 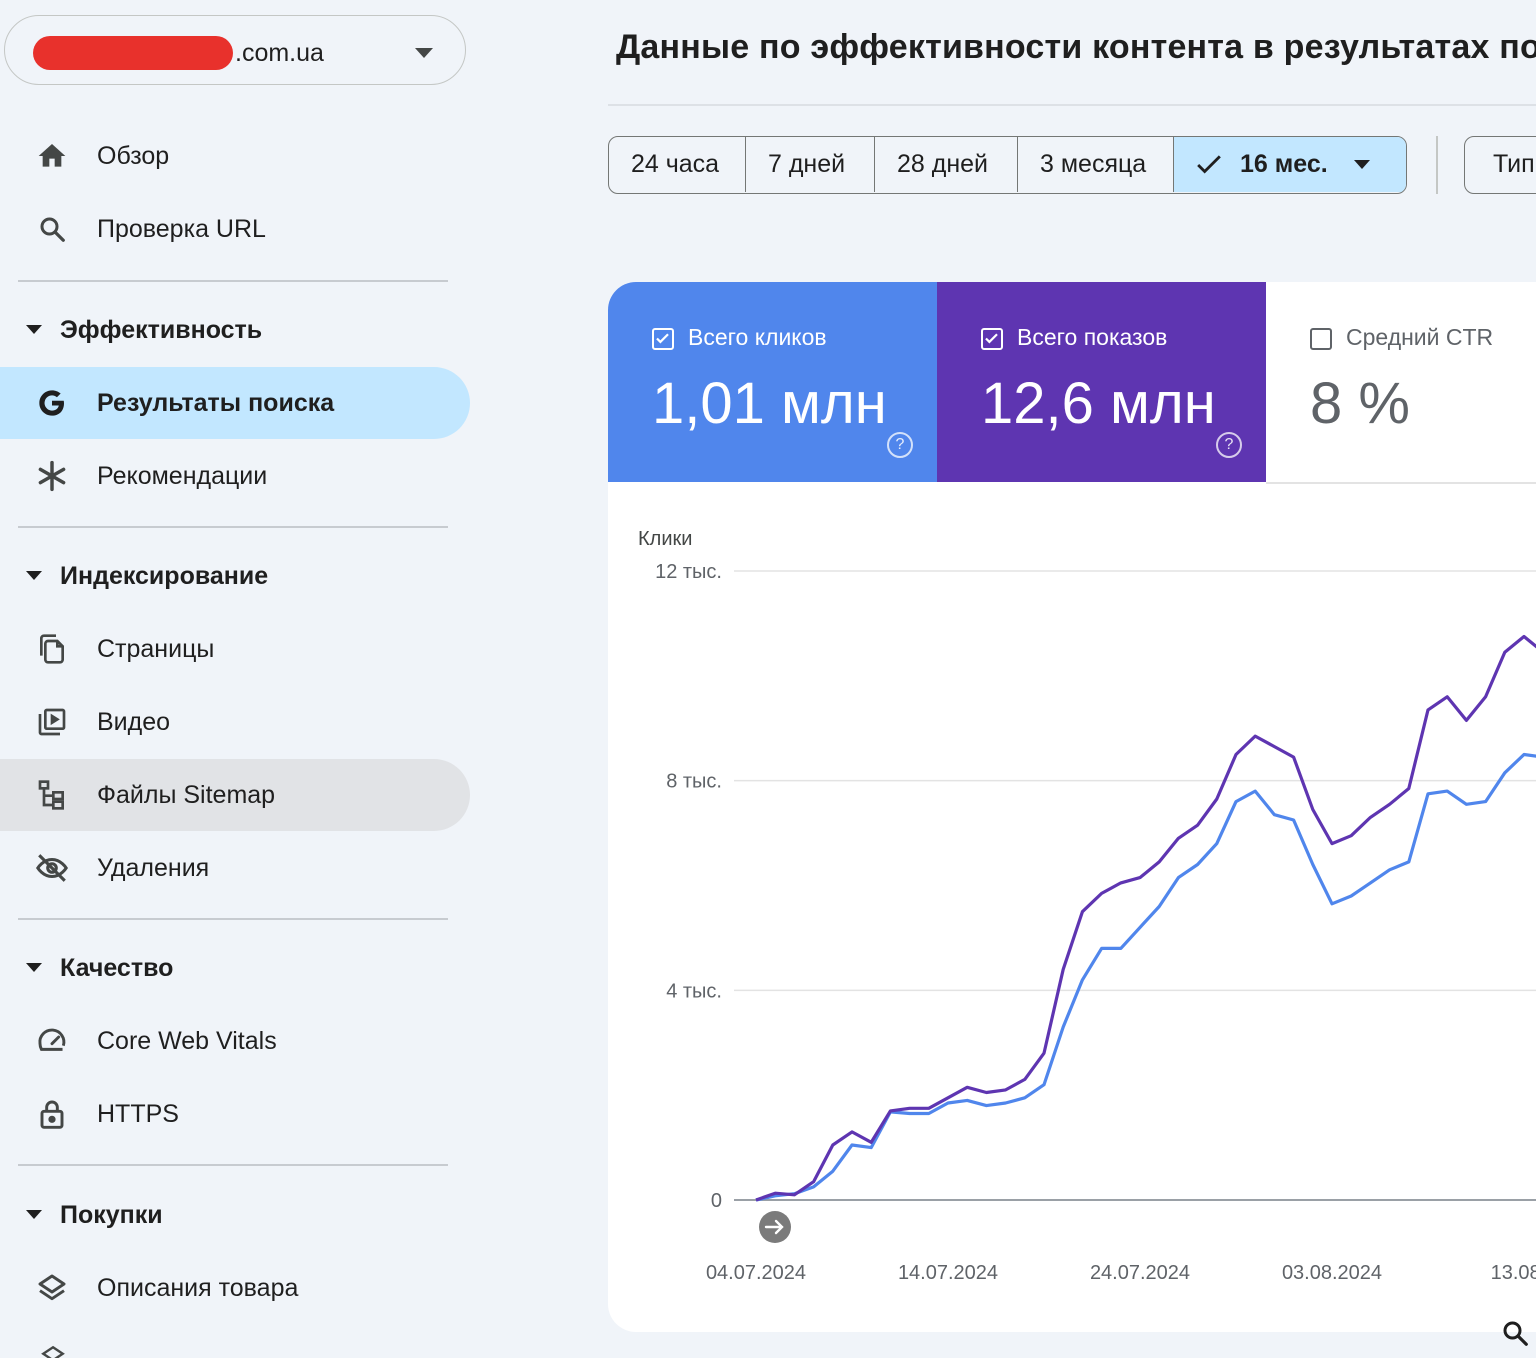 I want to click on zoom-search-icon, so click(x=1515, y=1335).